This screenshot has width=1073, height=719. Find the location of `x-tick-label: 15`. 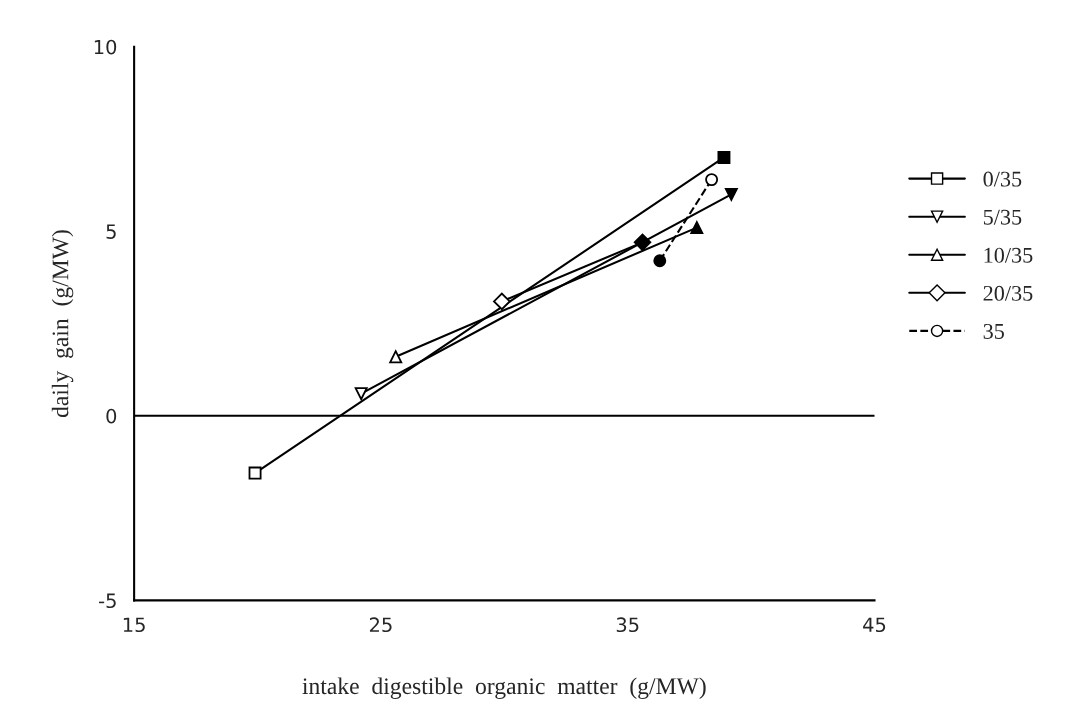

x-tick-label: 15 is located at coordinates (134, 625).